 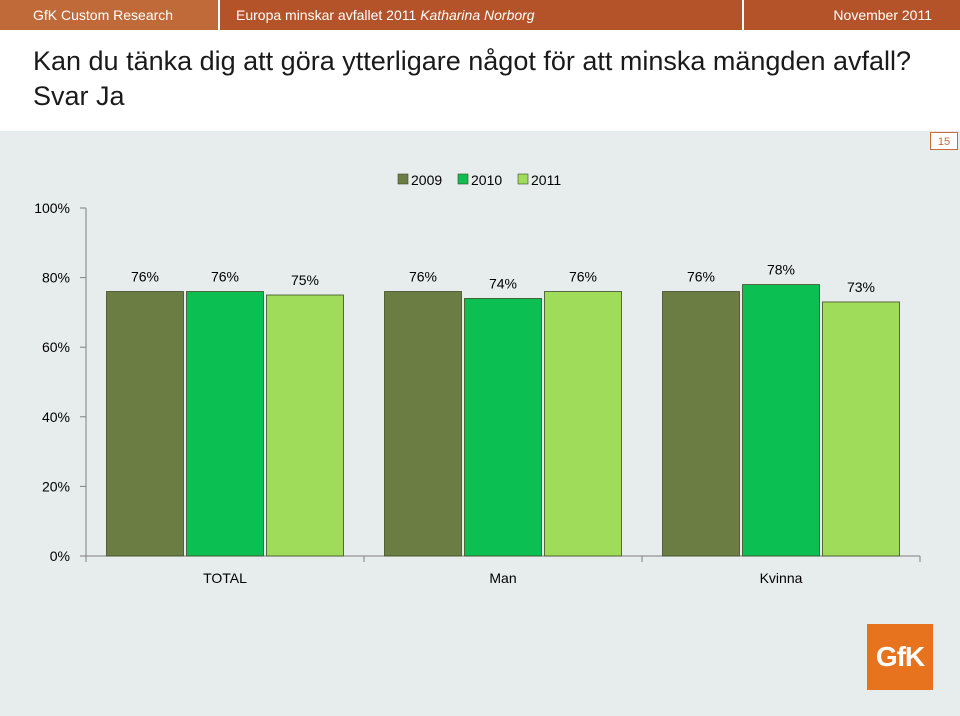 What do you see at coordinates (305, 425) in the screenshot?
I see `bar-2011-total` at bounding box center [305, 425].